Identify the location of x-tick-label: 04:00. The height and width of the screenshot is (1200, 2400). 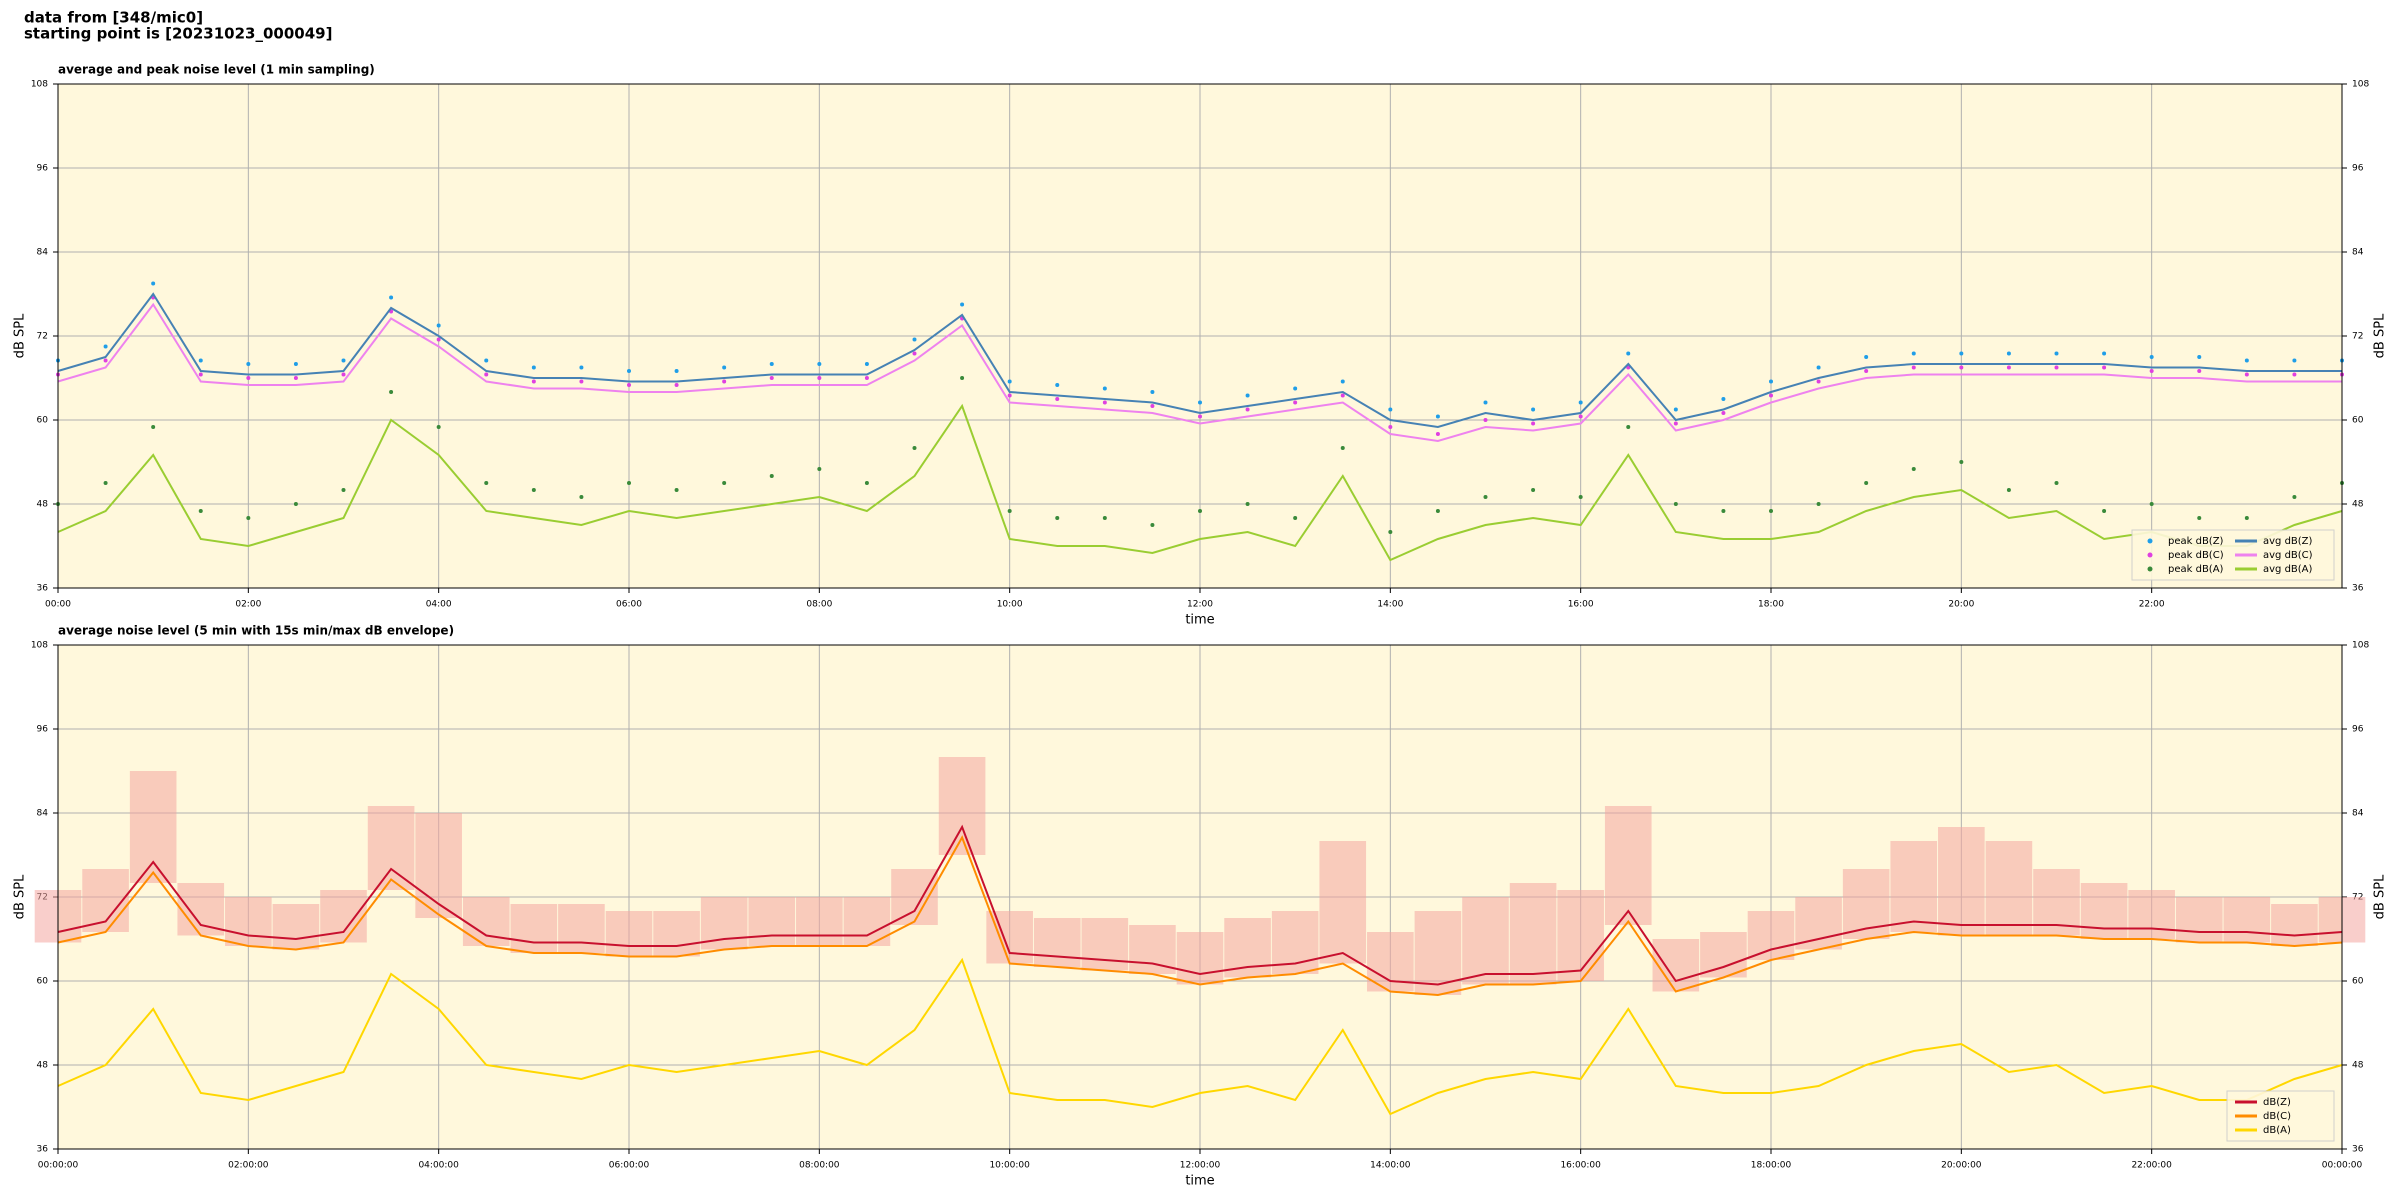
(439, 605).